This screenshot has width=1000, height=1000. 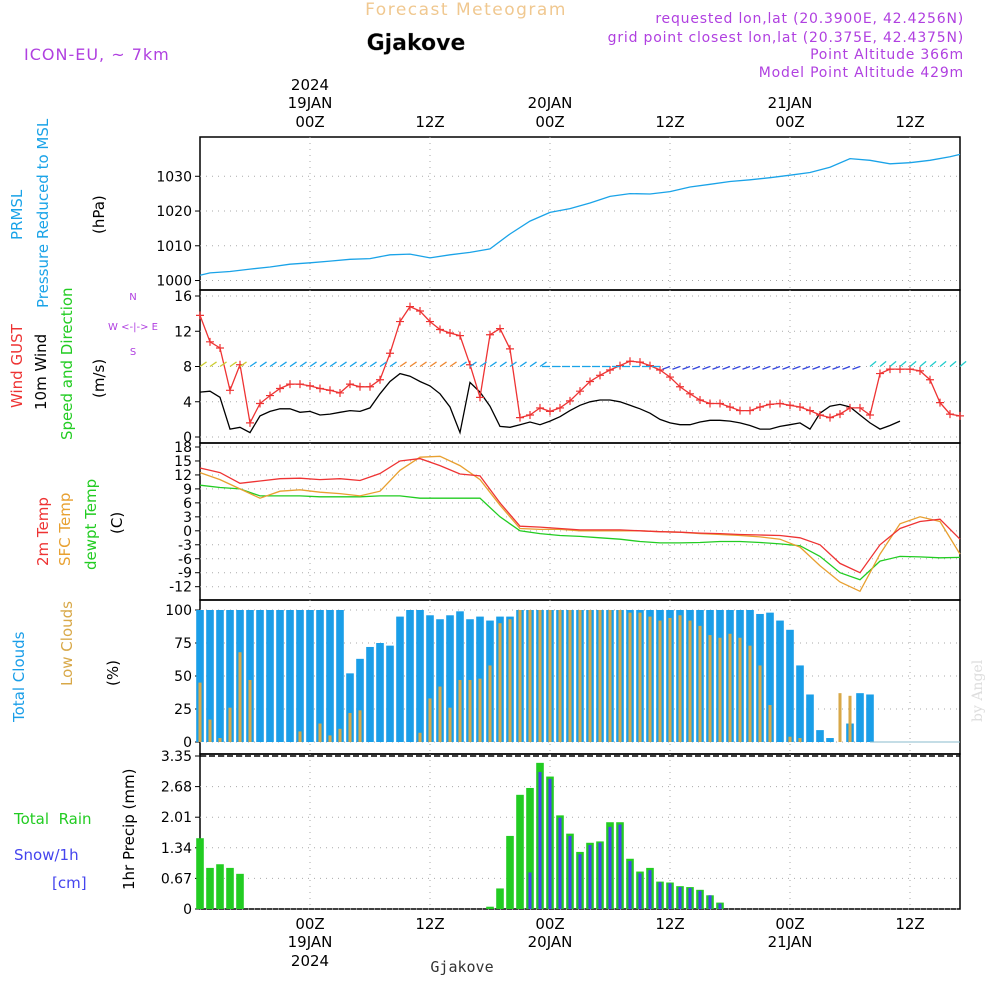 What do you see at coordinates (550, 942) in the screenshot?
I see `bottom-axis-label: 20JAN` at bounding box center [550, 942].